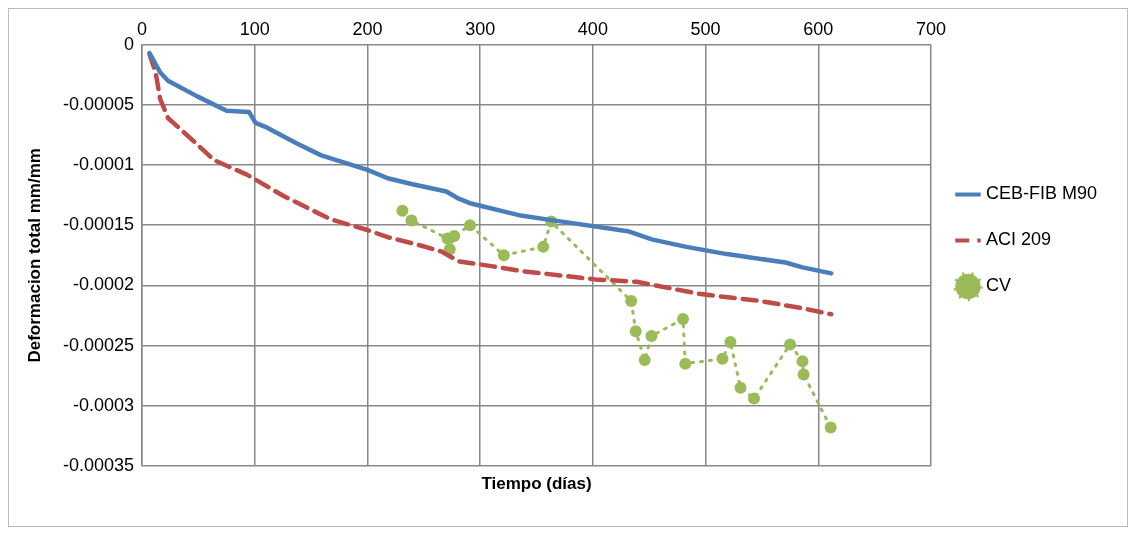 This screenshot has width=1134, height=533. What do you see at coordinates (592, 28) in the screenshot?
I see `x-tick-label: 400` at bounding box center [592, 28].